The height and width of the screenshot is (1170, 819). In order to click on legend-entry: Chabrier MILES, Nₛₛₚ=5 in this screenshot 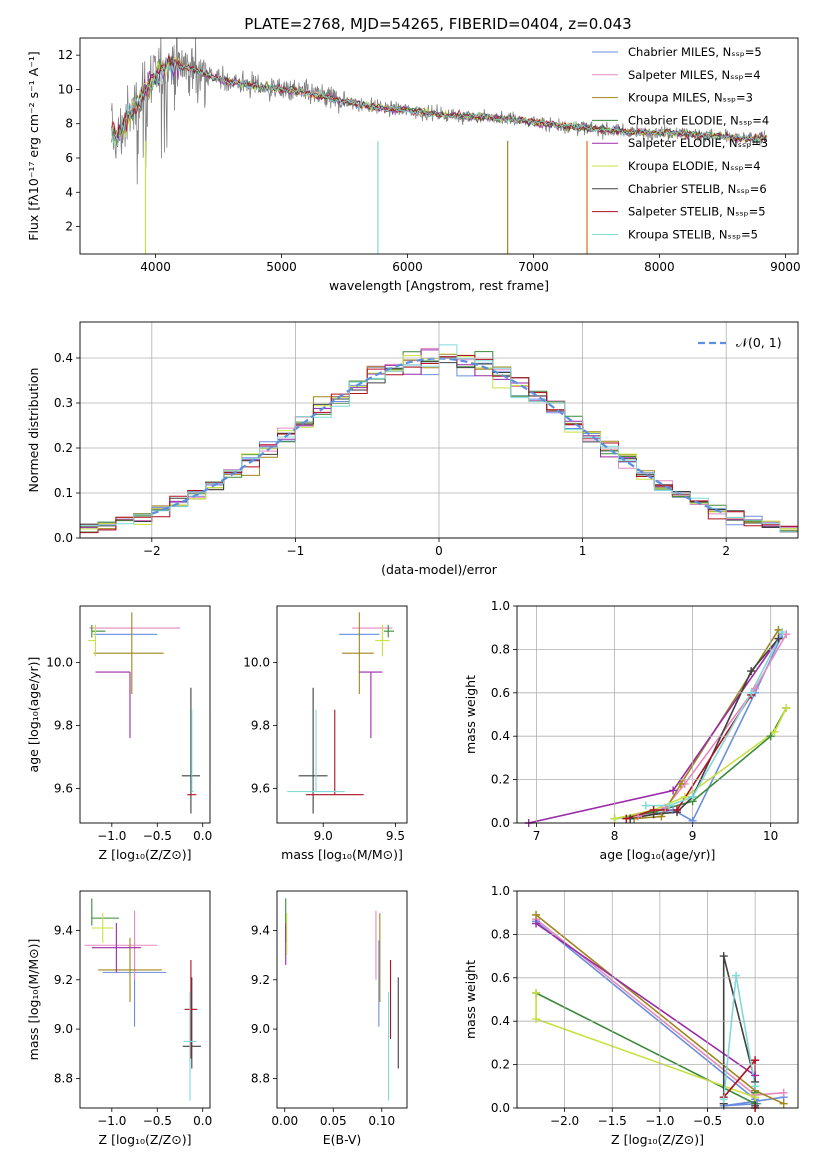, I will do `click(695, 52)`.